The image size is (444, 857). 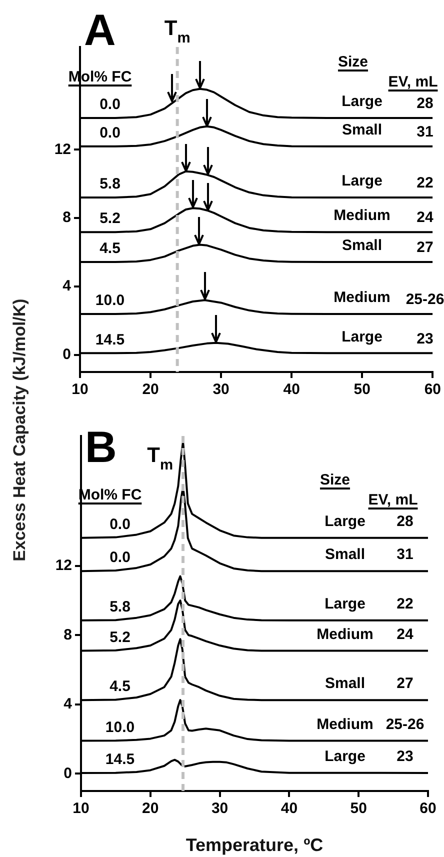 What do you see at coordinates (100, 30) in the screenshot?
I see `chart-title: A` at bounding box center [100, 30].